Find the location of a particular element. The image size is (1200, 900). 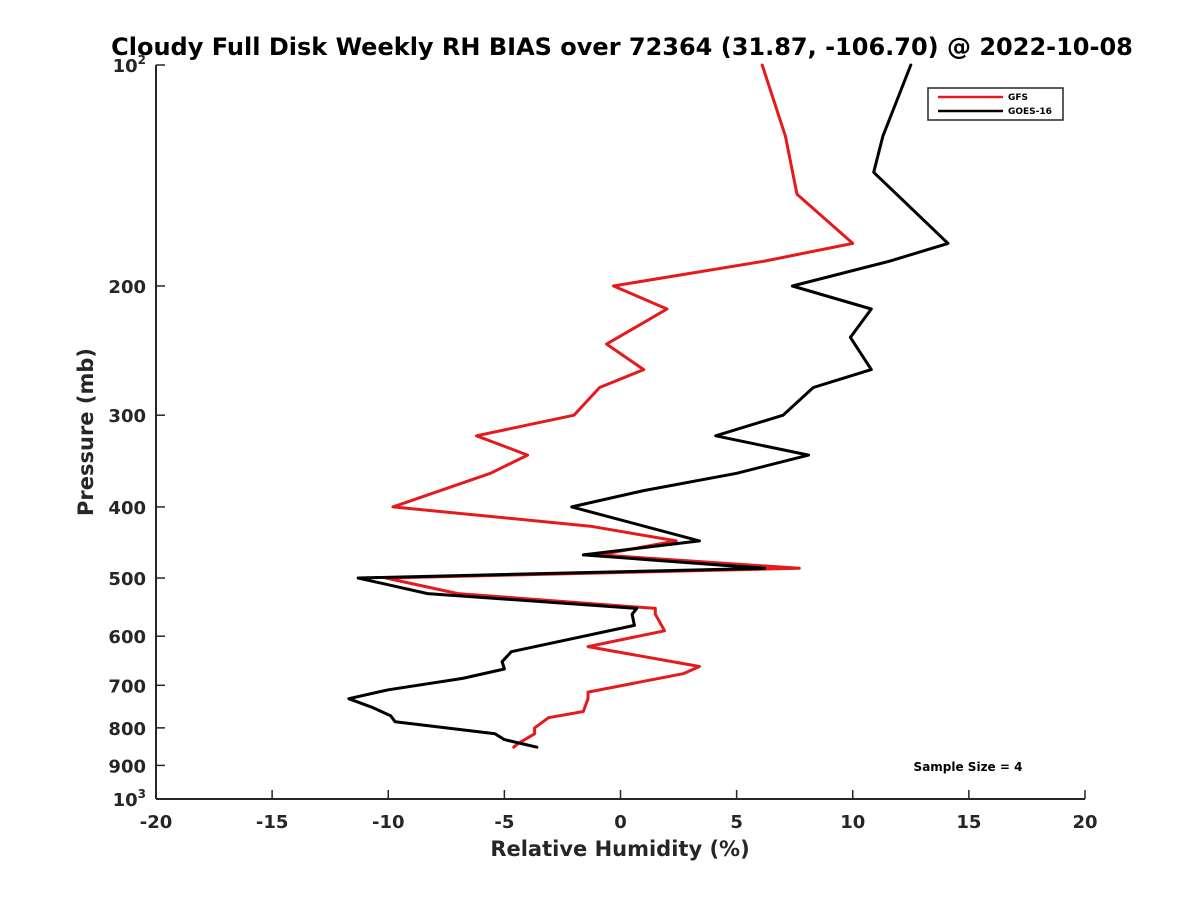

y-tick-label: 800 is located at coordinates (127, 729).